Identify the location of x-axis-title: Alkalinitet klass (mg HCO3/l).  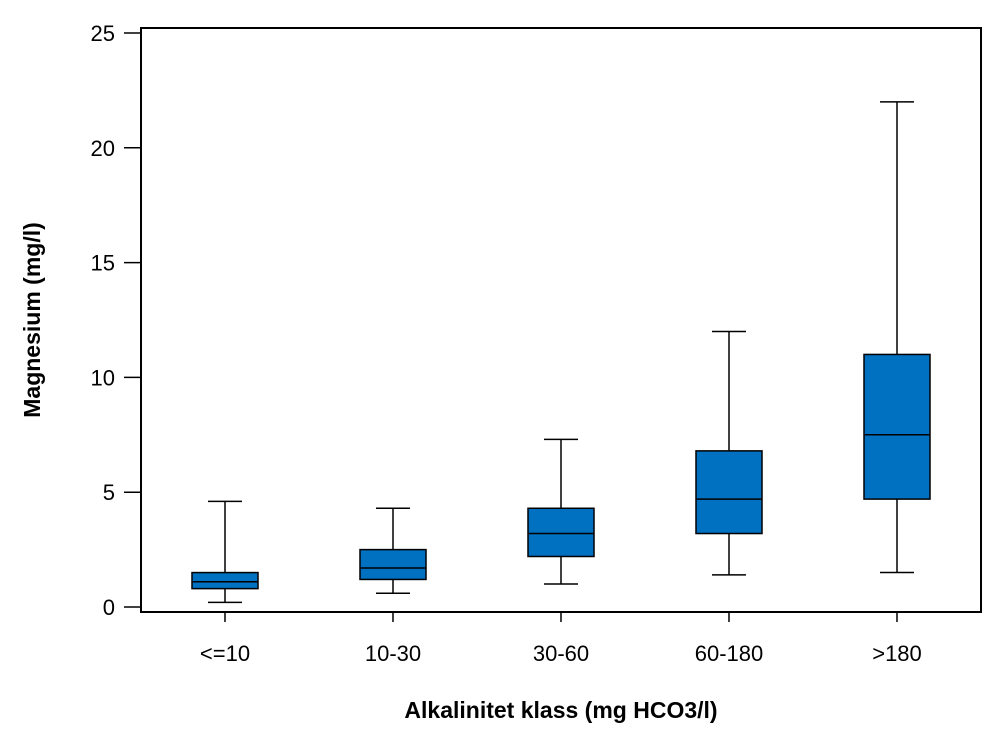
(560, 710).